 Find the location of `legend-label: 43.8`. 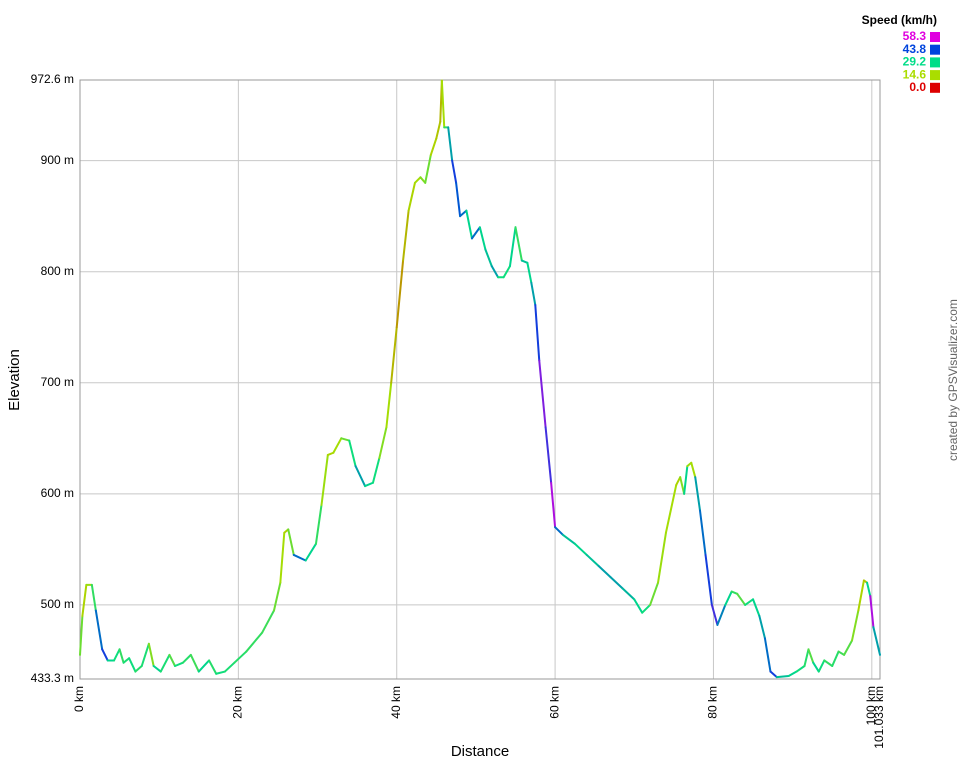

legend-label: 43.8 is located at coordinates (915, 49).